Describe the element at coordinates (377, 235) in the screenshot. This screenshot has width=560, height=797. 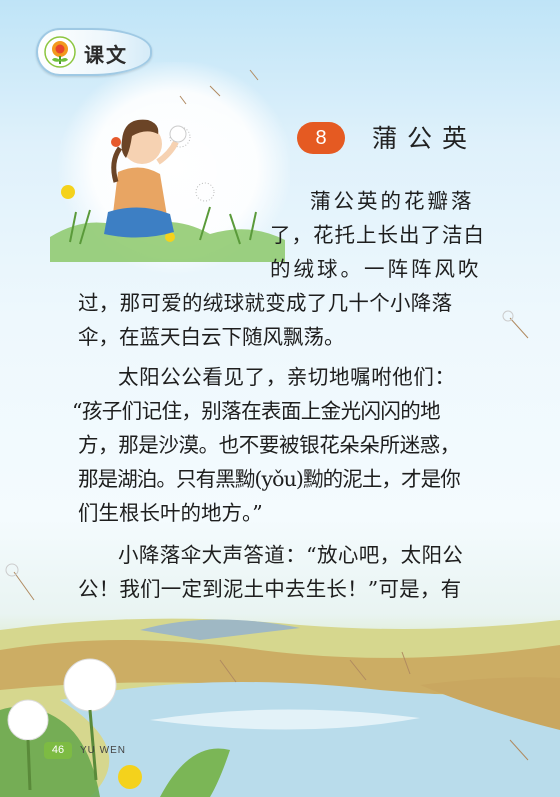
I see `text-line: 了，花托上长出了洁白` at that location.